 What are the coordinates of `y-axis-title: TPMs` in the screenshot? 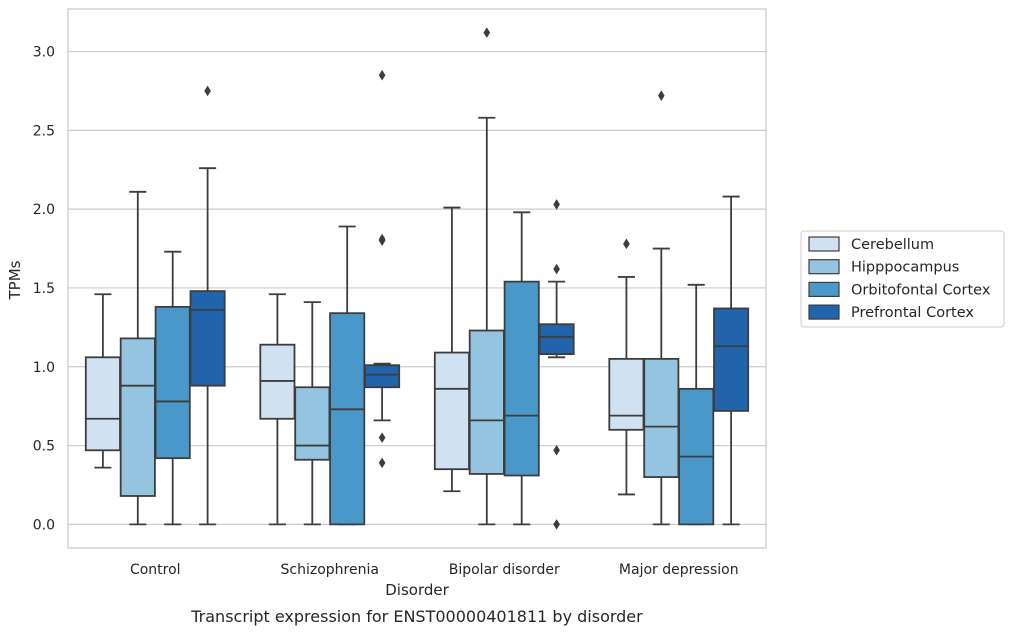 It's located at (15, 280).